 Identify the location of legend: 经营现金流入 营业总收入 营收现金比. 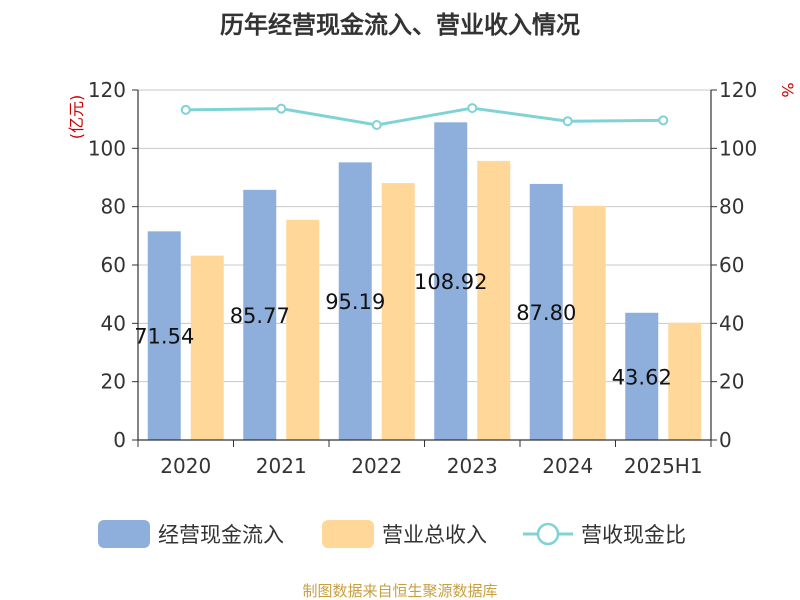
(392, 534).